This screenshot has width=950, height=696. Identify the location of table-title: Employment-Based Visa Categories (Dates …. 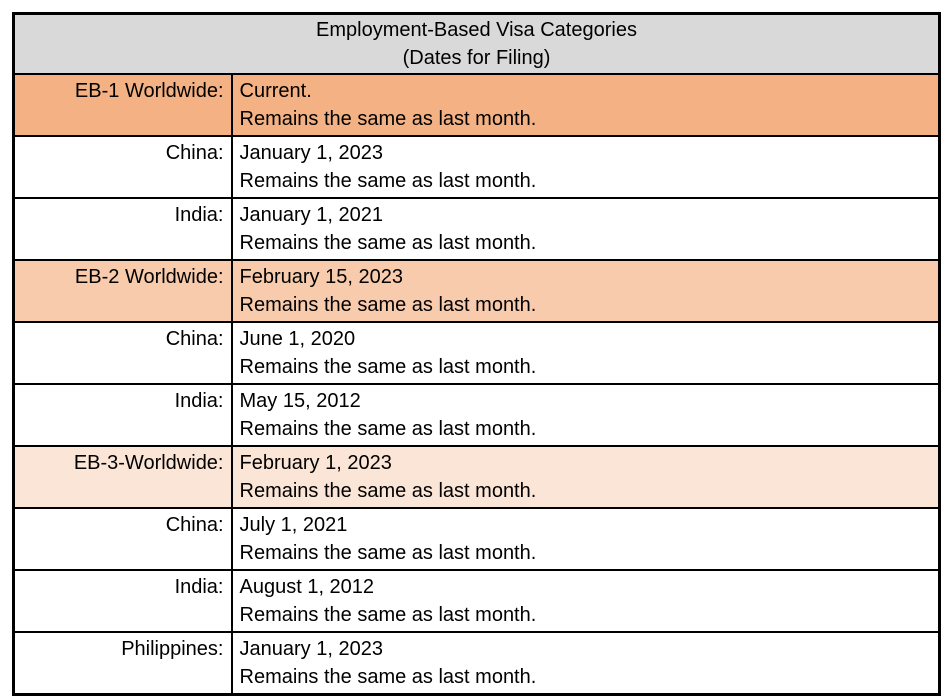
(476, 43).